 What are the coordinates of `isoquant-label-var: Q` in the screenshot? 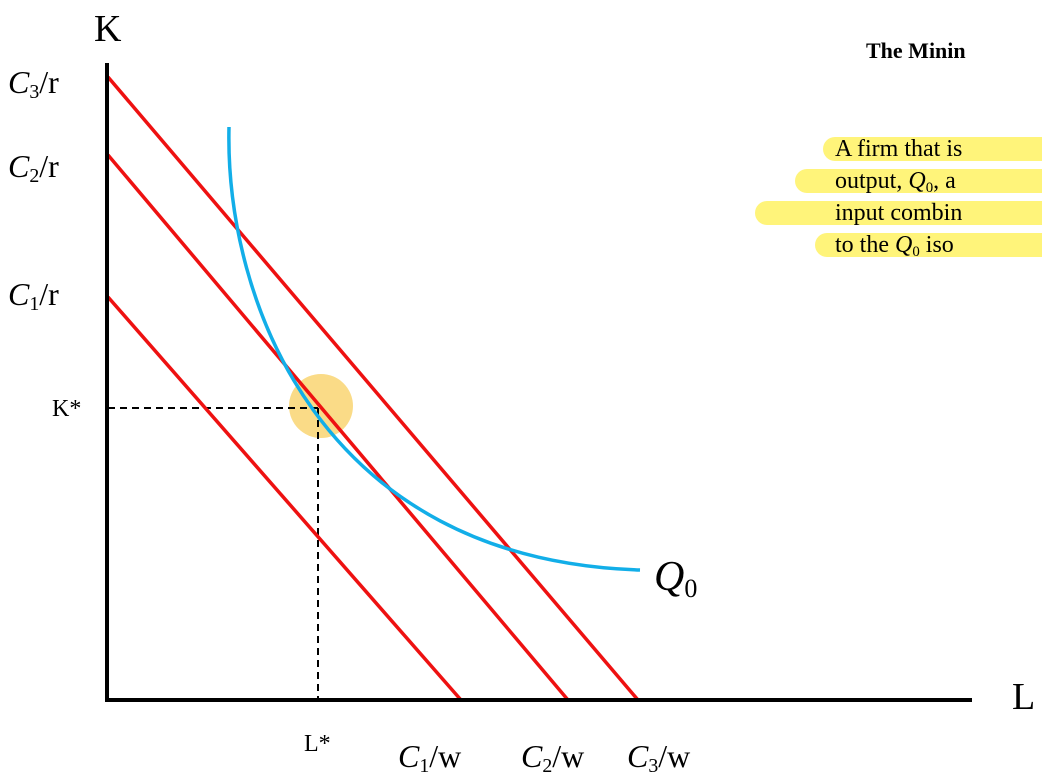 It's located at (669, 577).